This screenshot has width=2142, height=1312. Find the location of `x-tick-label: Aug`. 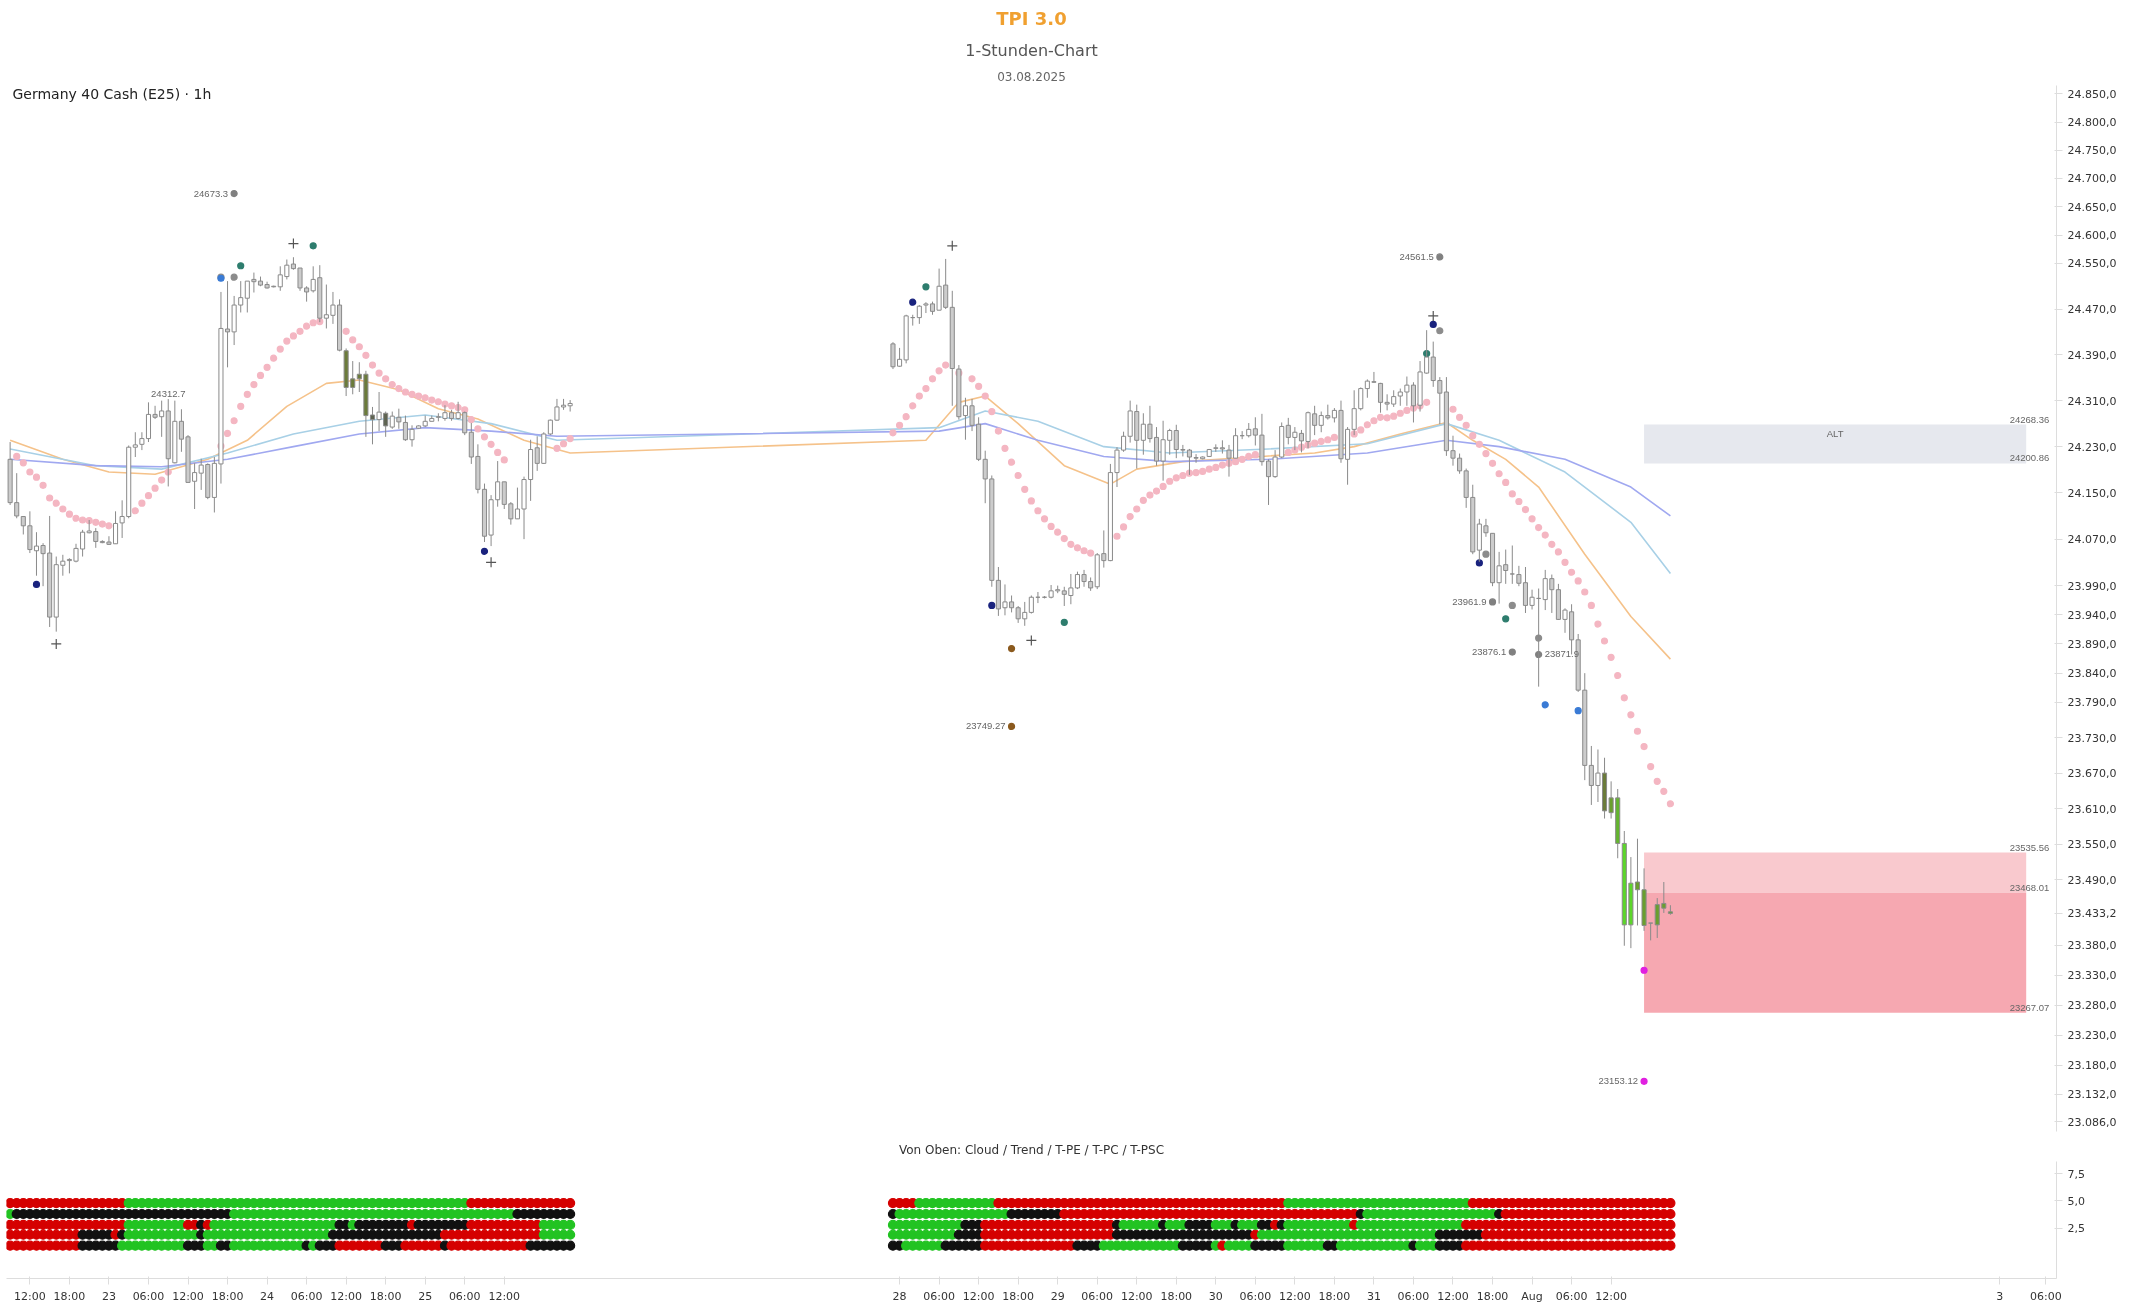

x-tick-label: Aug is located at coordinates (1532, 1296).